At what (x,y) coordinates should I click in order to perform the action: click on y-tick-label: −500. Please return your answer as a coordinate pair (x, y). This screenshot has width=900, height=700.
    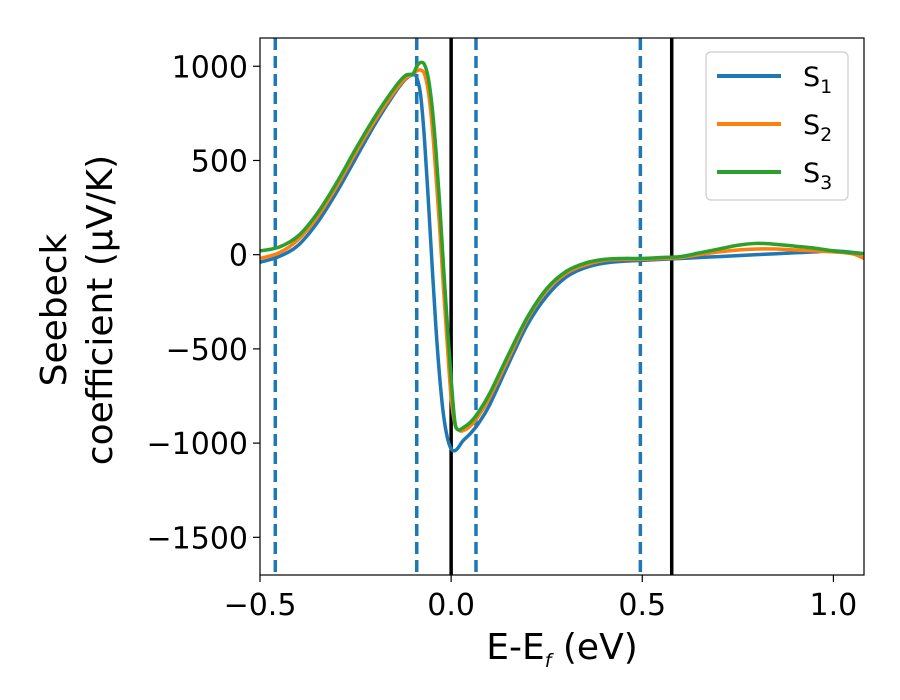
    Looking at the image, I should click on (207, 350).